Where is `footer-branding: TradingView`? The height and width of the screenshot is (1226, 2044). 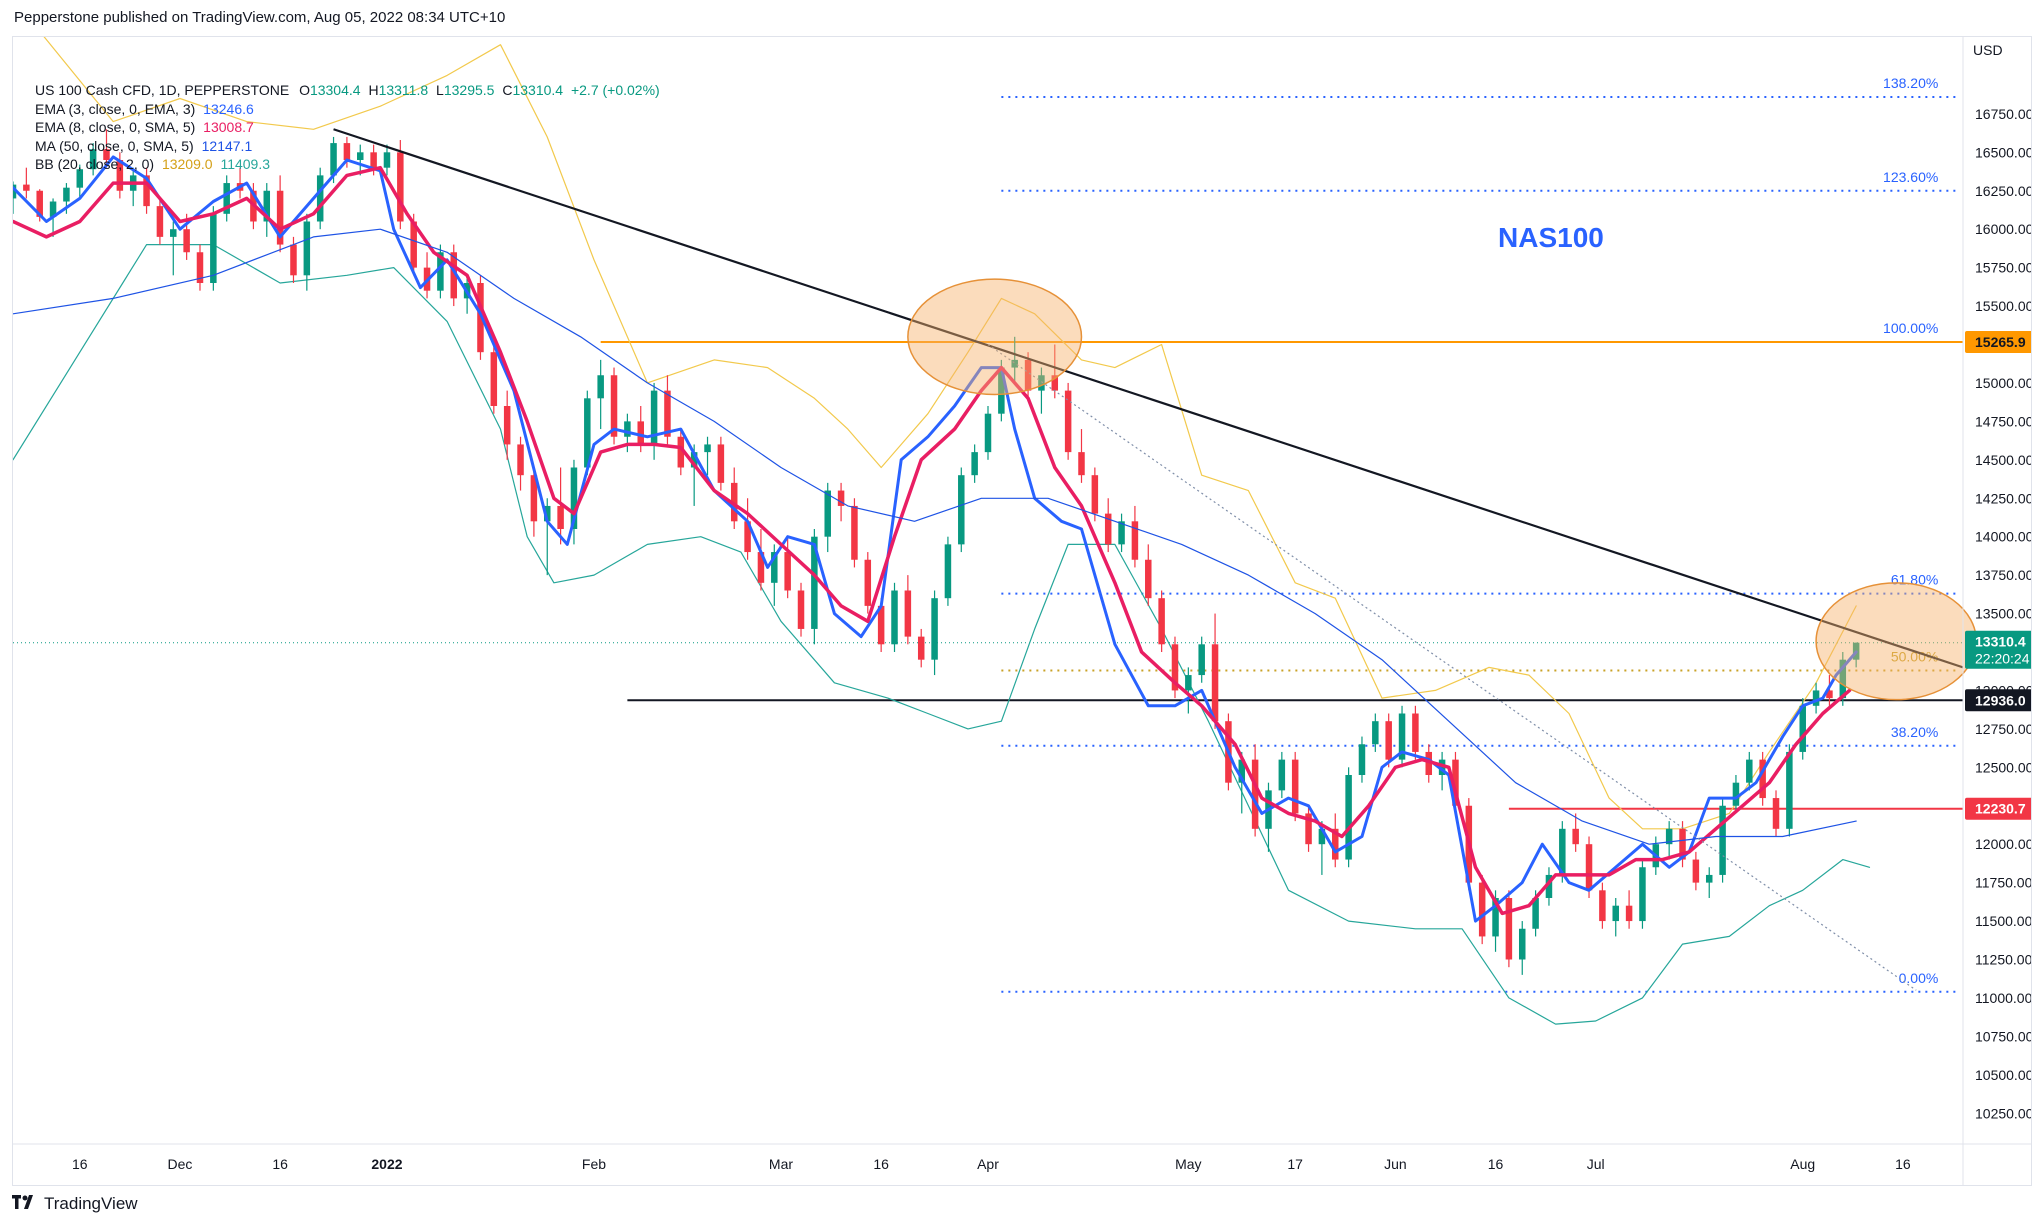 footer-branding: TradingView is located at coordinates (75, 1204).